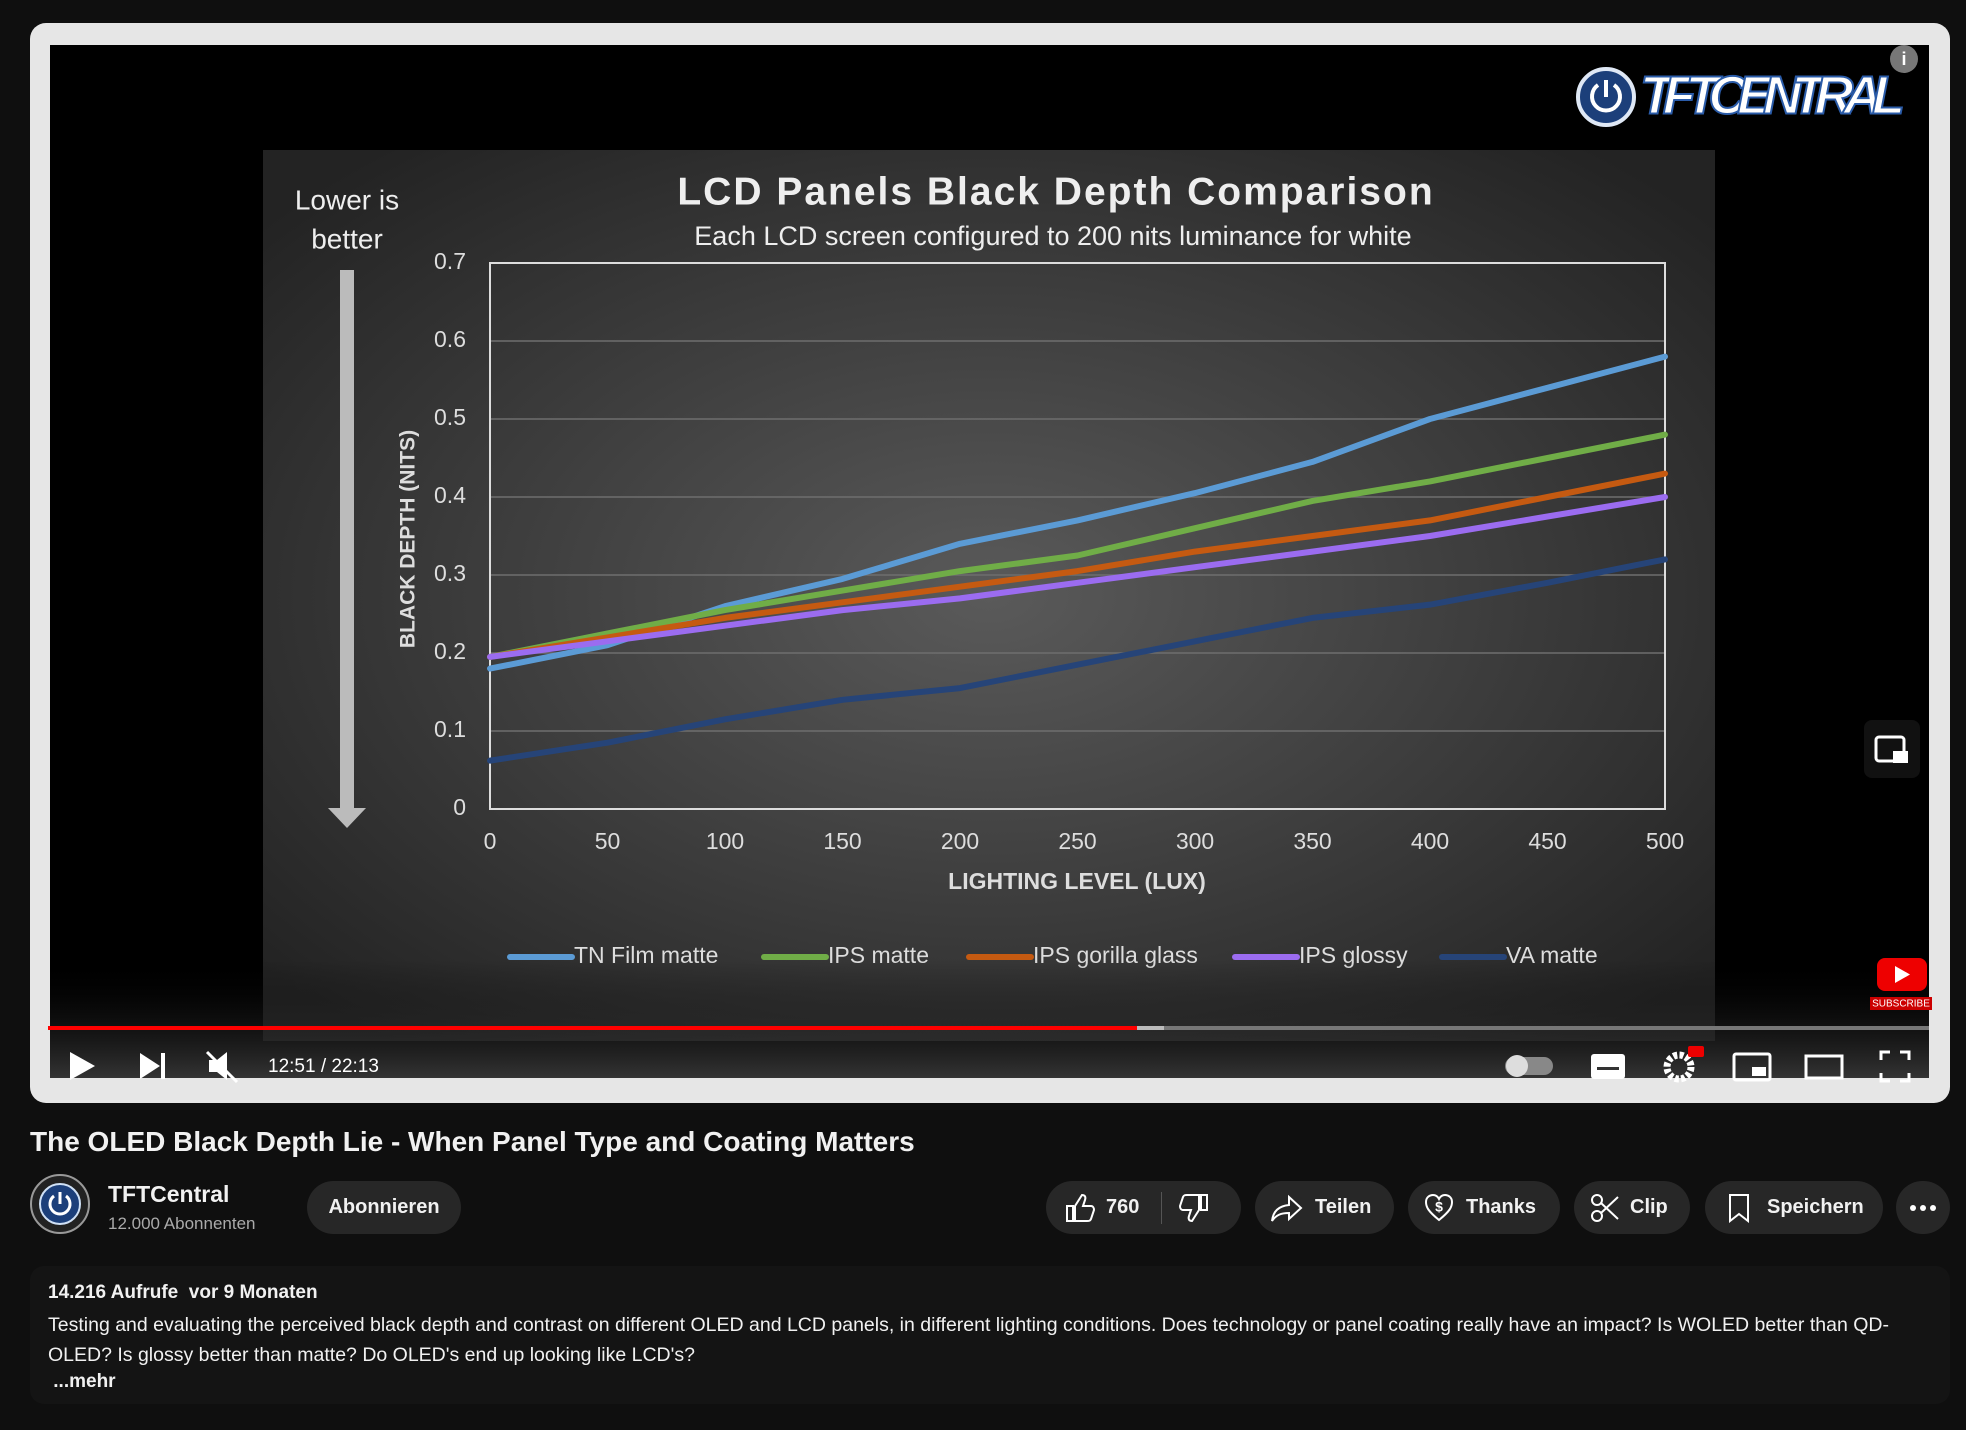 This screenshot has height=1430, width=1966. I want to click on play-button, so click(82, 1066).